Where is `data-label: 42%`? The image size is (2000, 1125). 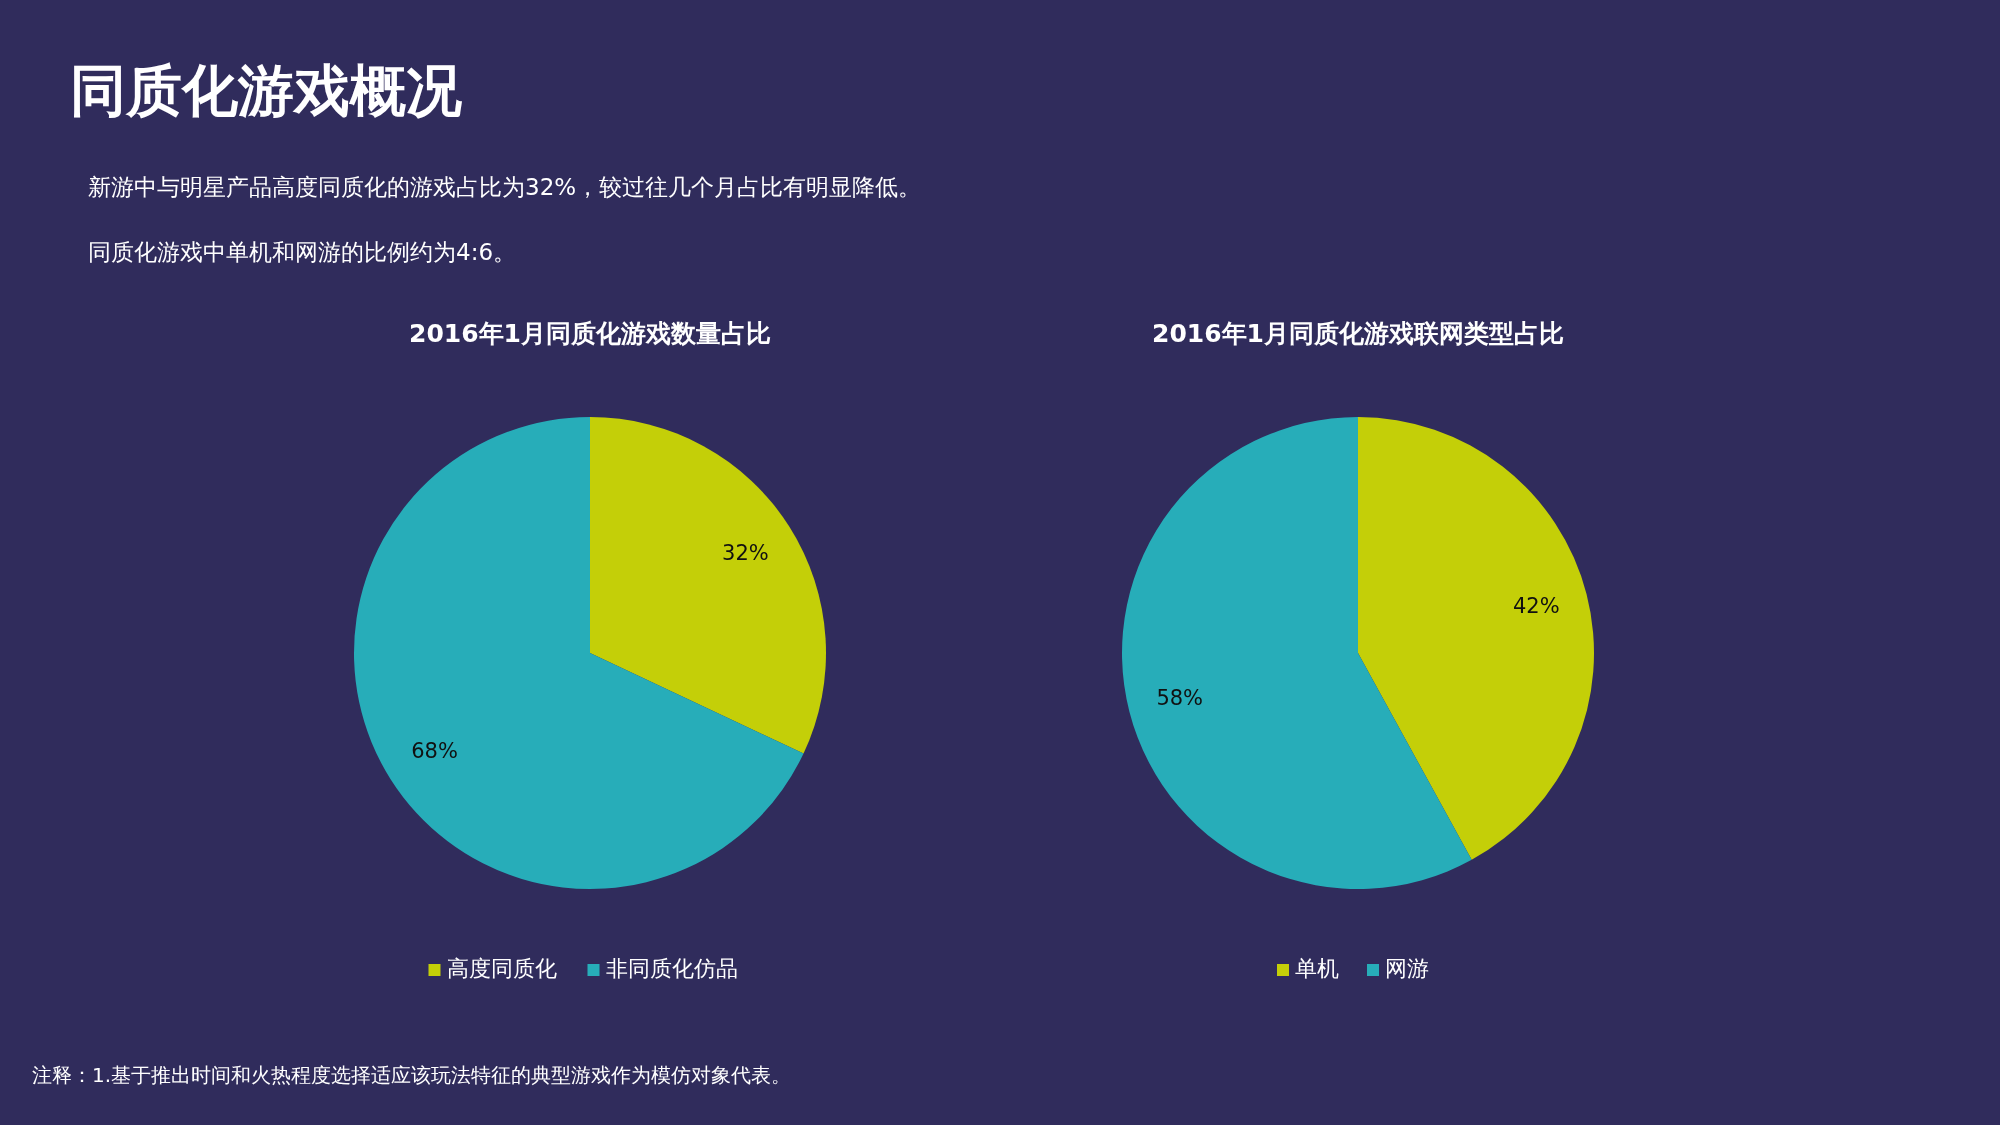 data-label: 42% is located at coordinates (1536, 606).